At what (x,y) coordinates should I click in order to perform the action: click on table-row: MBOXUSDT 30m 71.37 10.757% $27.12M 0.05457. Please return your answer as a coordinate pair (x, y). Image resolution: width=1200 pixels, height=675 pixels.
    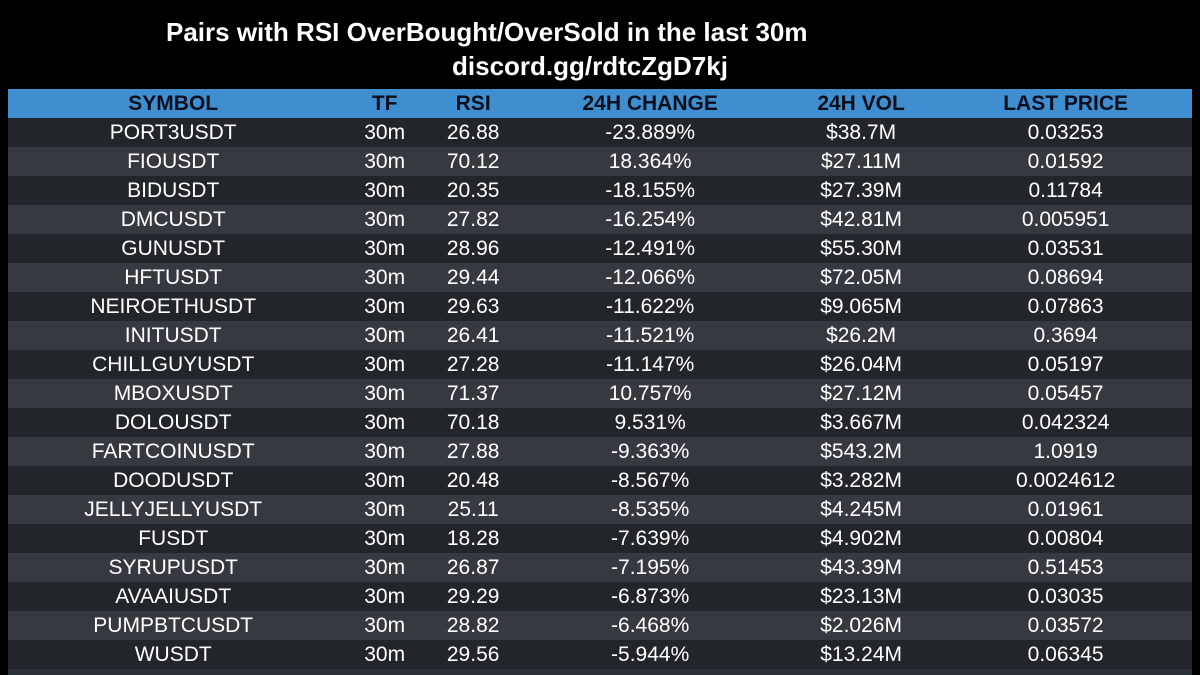
    Looking at the image, I should click on (600, 393).